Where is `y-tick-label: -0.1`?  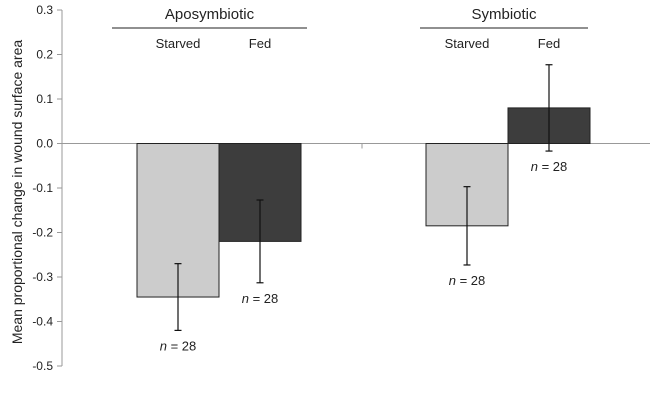
y-tick-label: -0.1 is located at coordinates (42, 188).